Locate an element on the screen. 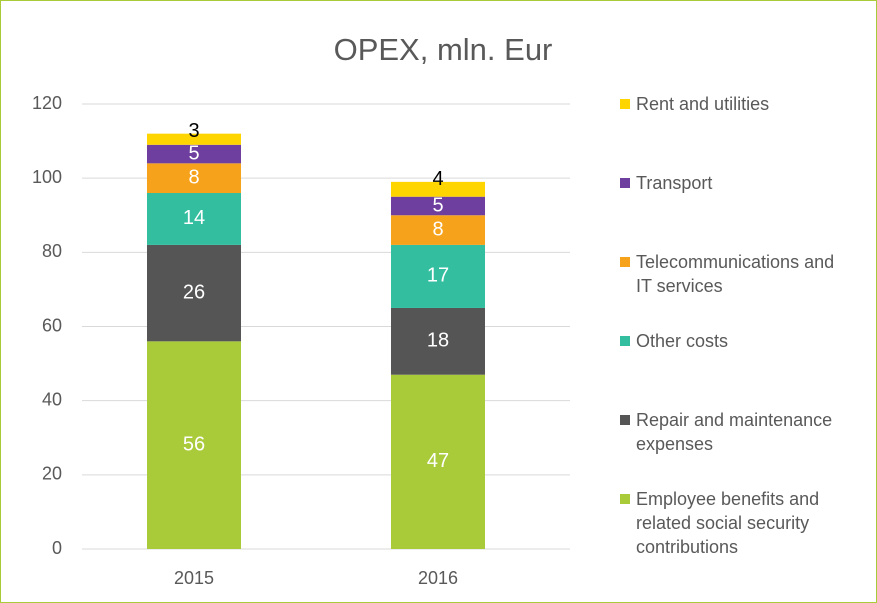  legend-label: Other costs is located at coordinates (682, 341).